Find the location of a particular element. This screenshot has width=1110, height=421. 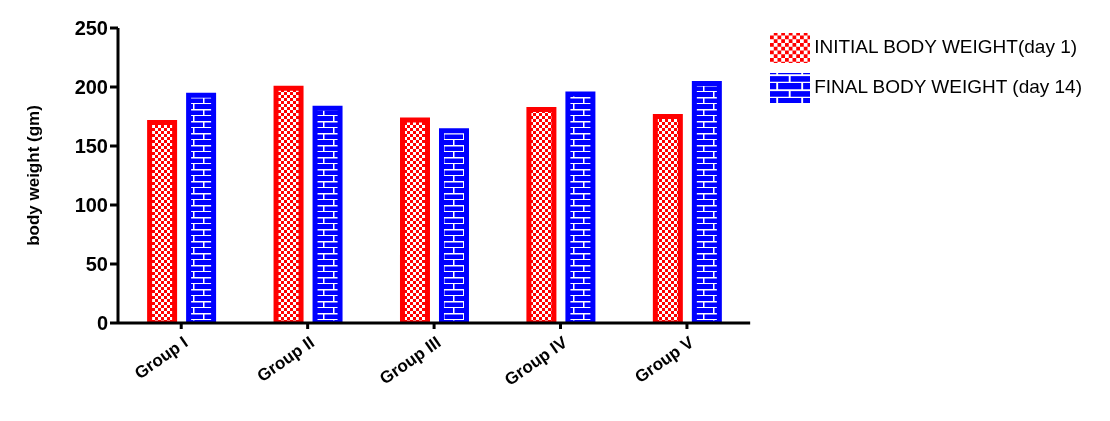

y-axis-title: body weight (gm) is located at coordinates (34, 175).